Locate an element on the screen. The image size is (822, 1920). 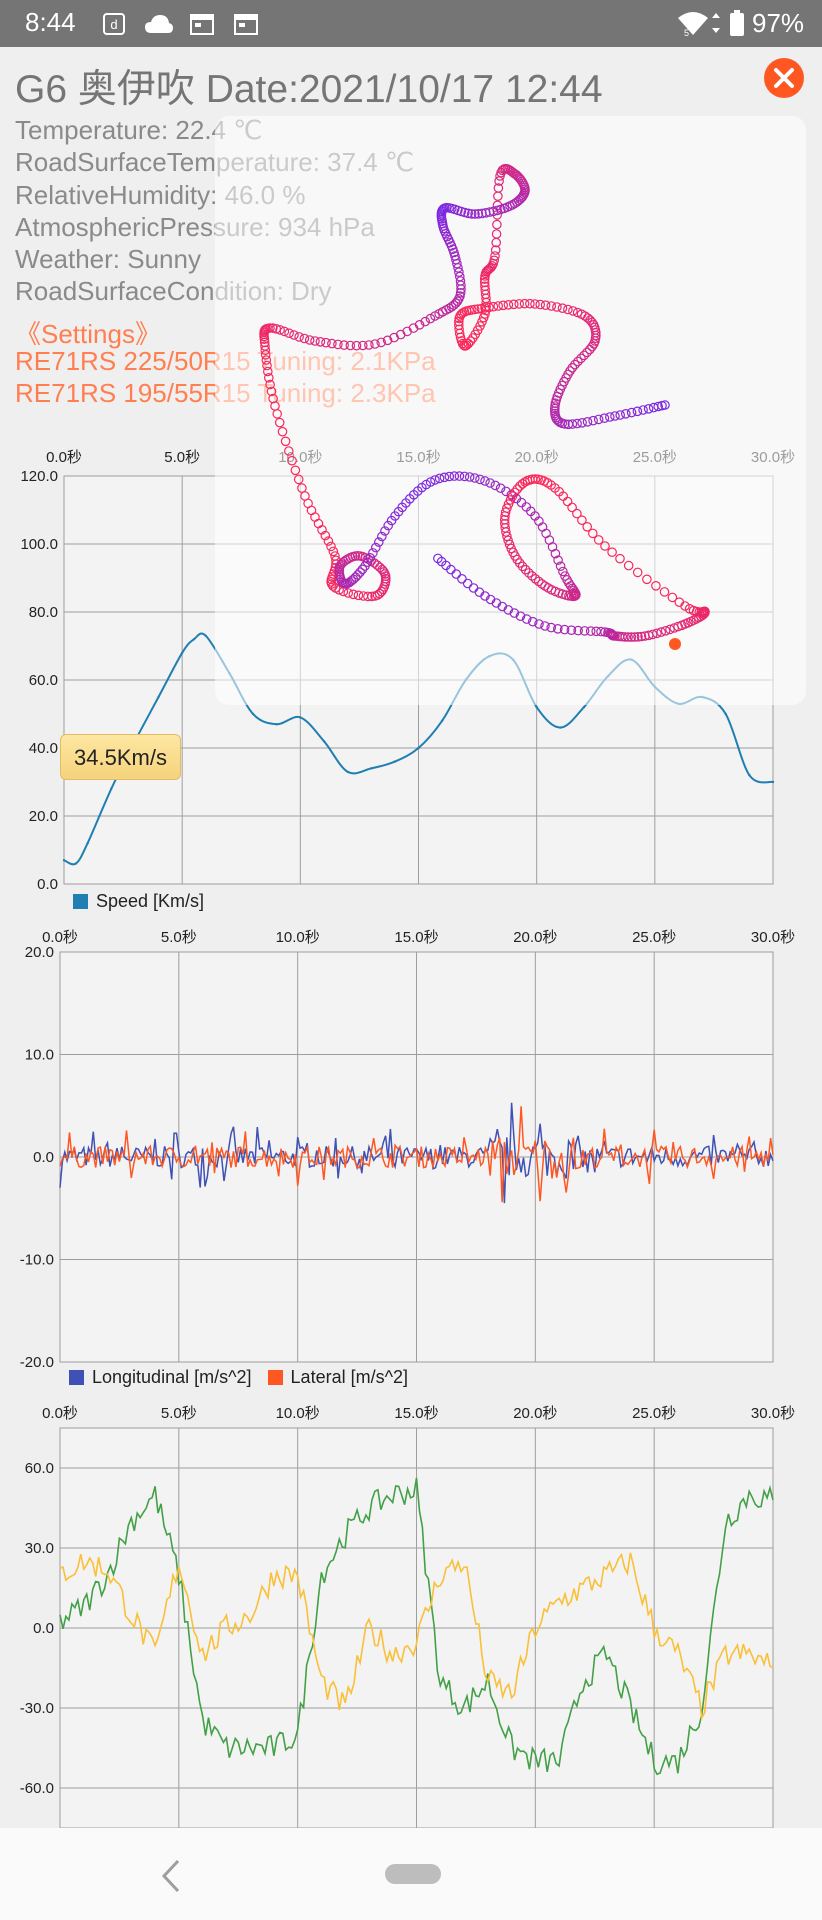
speed-tooltip: 34.5Km/s is located at coordinates (120, 757).